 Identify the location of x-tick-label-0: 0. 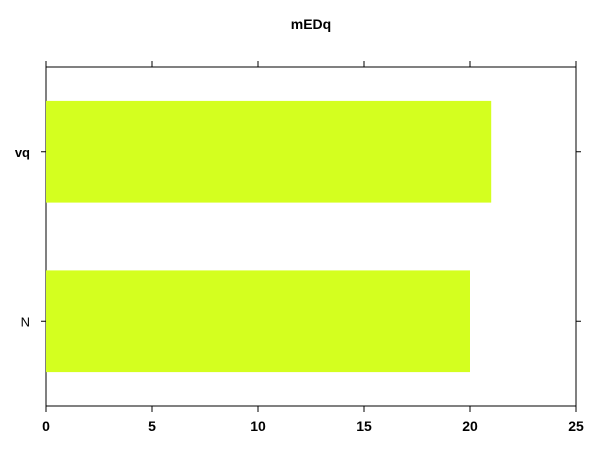
(46, 426).